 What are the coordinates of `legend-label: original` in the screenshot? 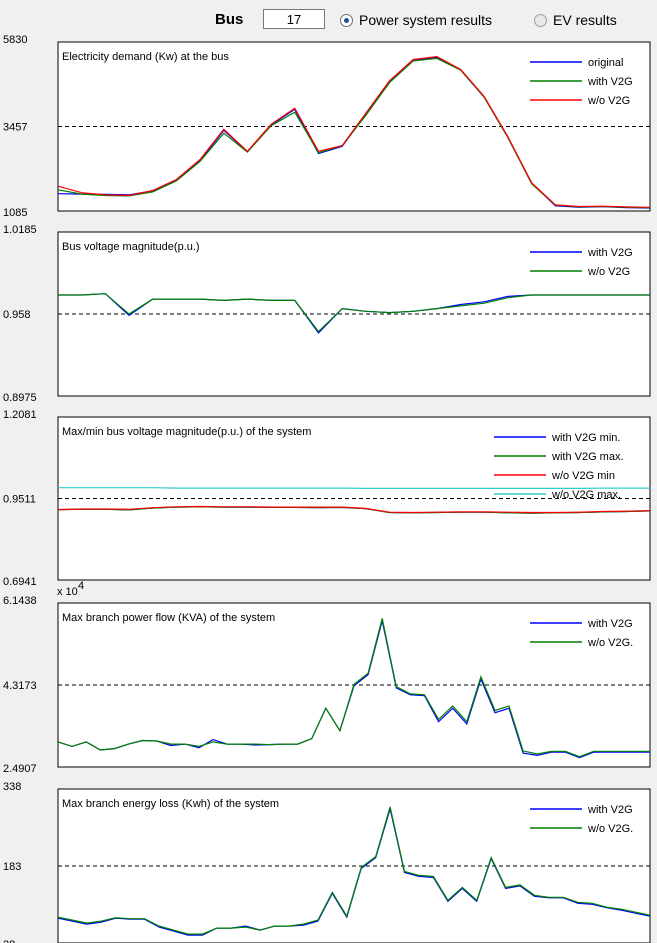 It's located at (605, 63).